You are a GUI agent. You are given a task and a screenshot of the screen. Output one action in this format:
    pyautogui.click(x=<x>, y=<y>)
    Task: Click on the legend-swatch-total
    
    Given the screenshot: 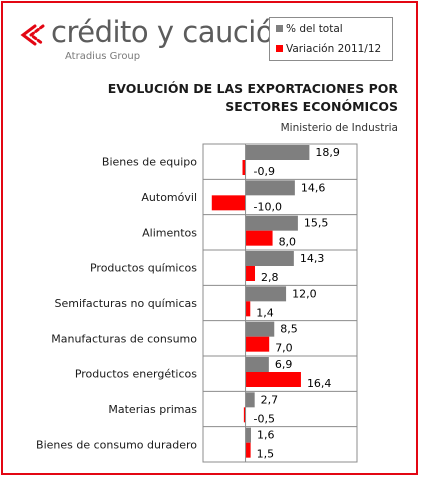 What is the action you would take?
    pyautogui.click(x=279, y=28)
    